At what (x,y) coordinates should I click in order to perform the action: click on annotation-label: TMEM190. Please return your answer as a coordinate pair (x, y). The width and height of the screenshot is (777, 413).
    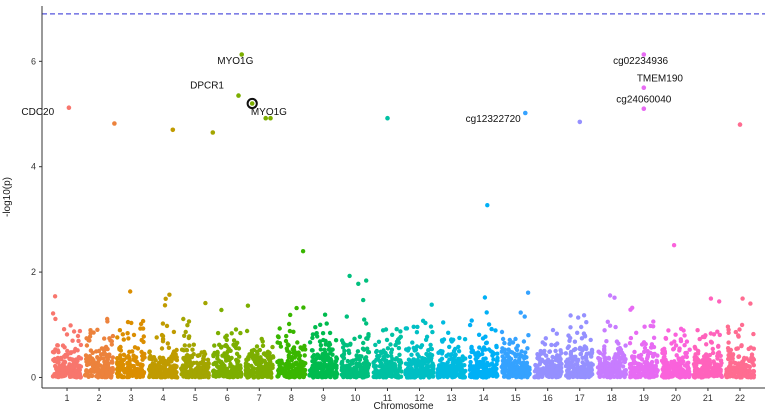
    Looking at the image, I should click on (660, 78).